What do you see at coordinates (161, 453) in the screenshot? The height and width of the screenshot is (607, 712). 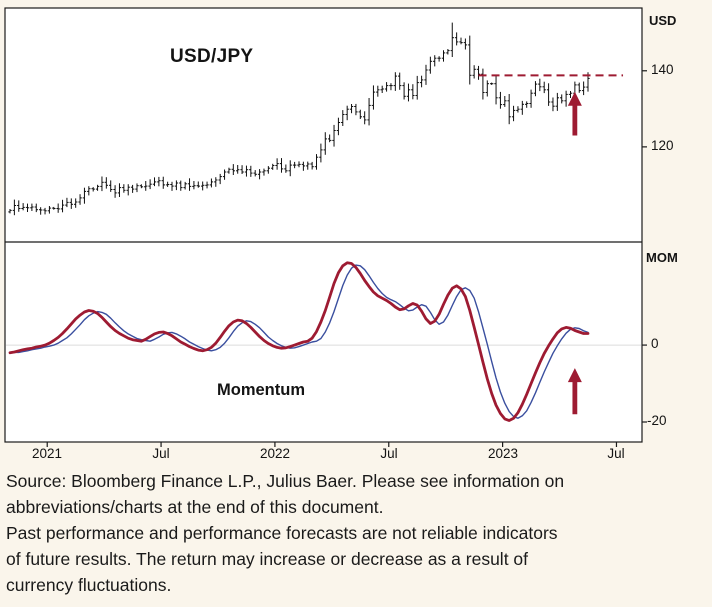 I see `x-tick-label-jul-2021: Jul` at bounding box center [161, 453].